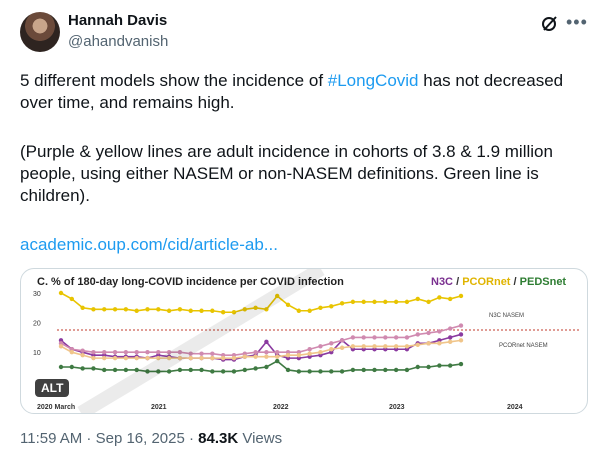 This screenshot has width=609, height=452. Describe the element at coordinates (550, 24) in the screenshot. I see `grok-icon` at that location.